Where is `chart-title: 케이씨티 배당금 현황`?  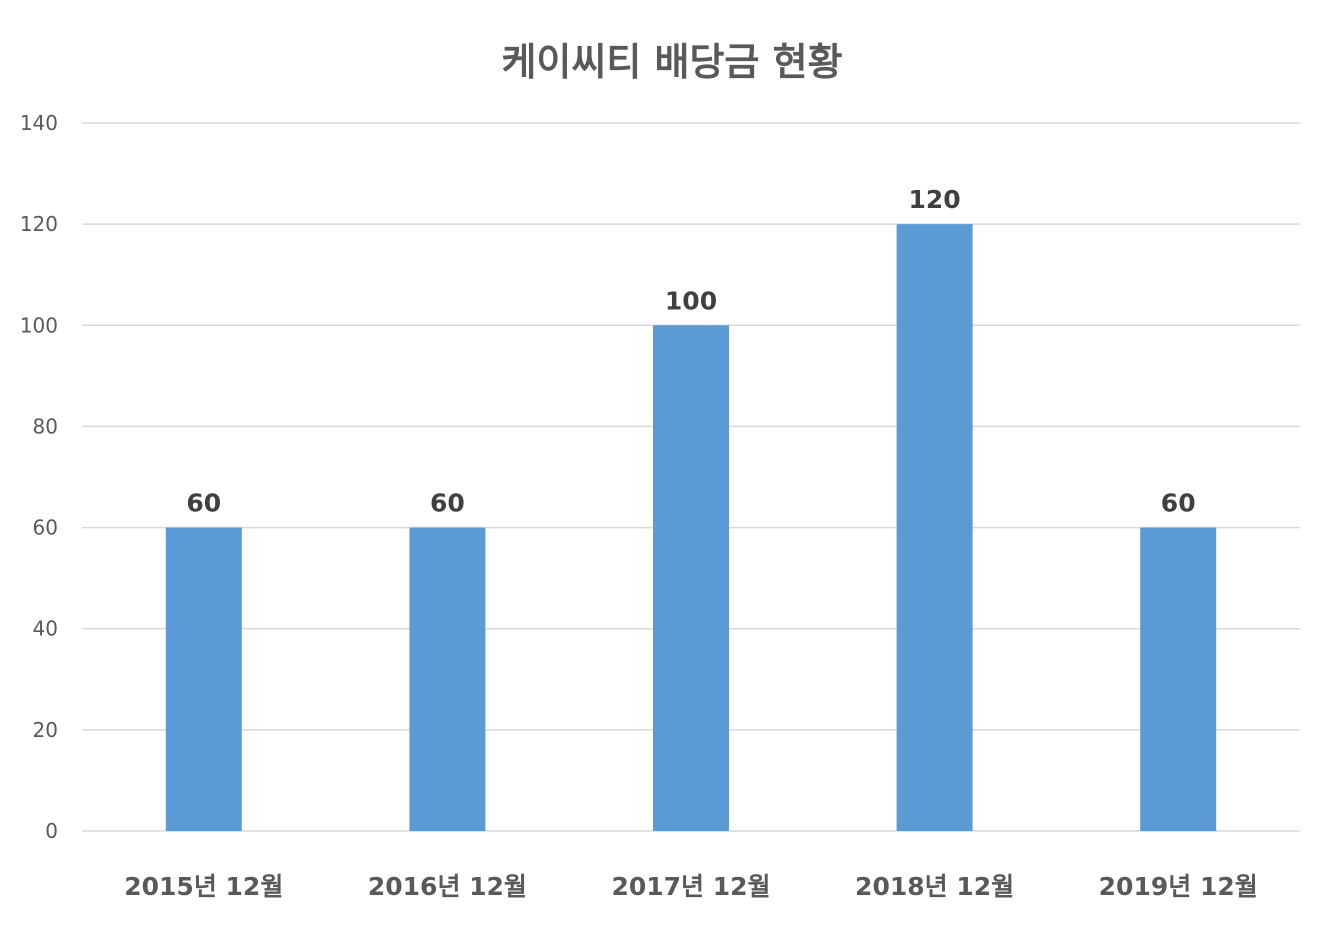
chart-title: 케이씨티 배당금 현황 is located at coordinates (671, 62).